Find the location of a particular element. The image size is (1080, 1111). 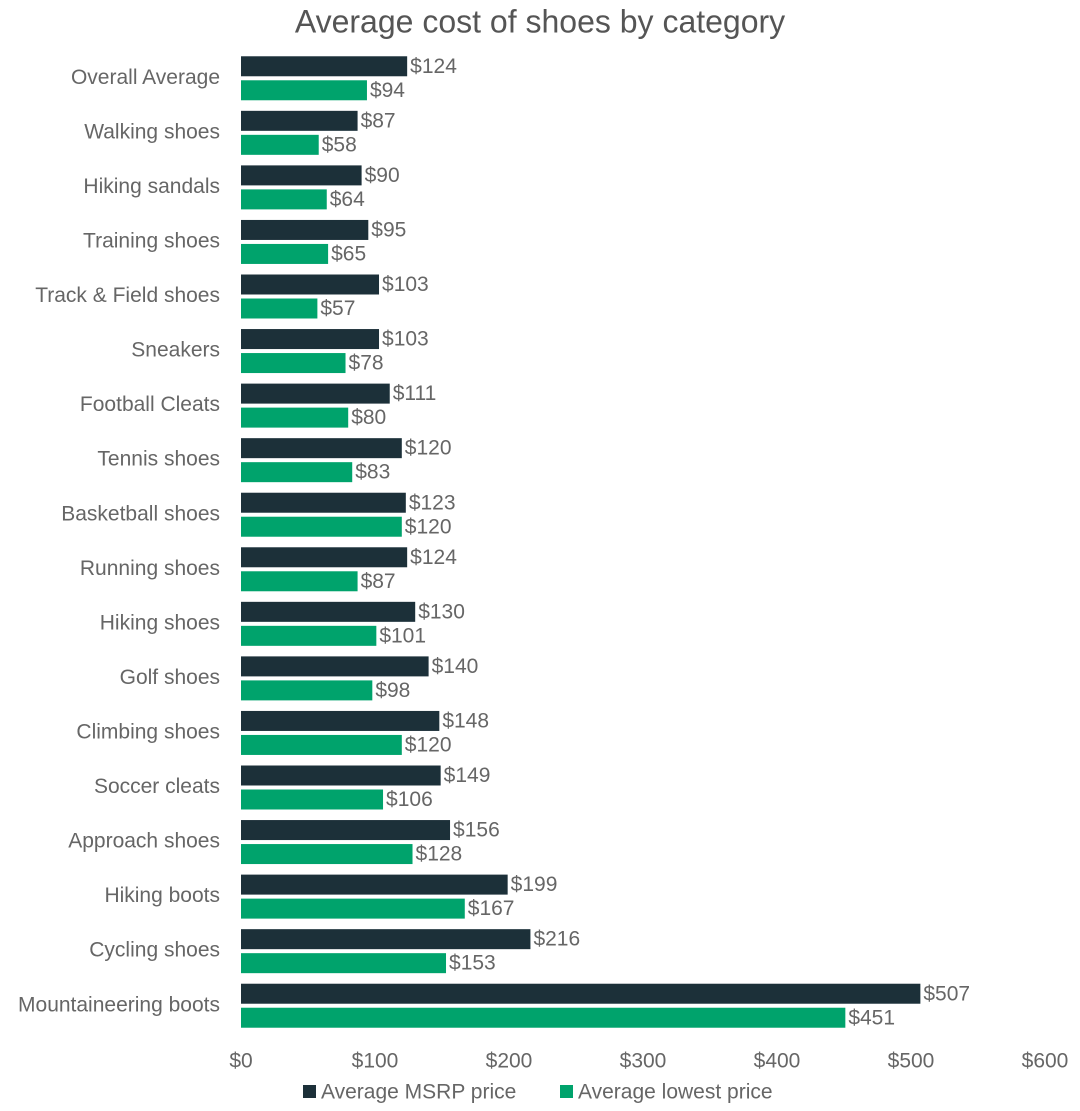

data-label: $101 is located at coordinates (402, 635).